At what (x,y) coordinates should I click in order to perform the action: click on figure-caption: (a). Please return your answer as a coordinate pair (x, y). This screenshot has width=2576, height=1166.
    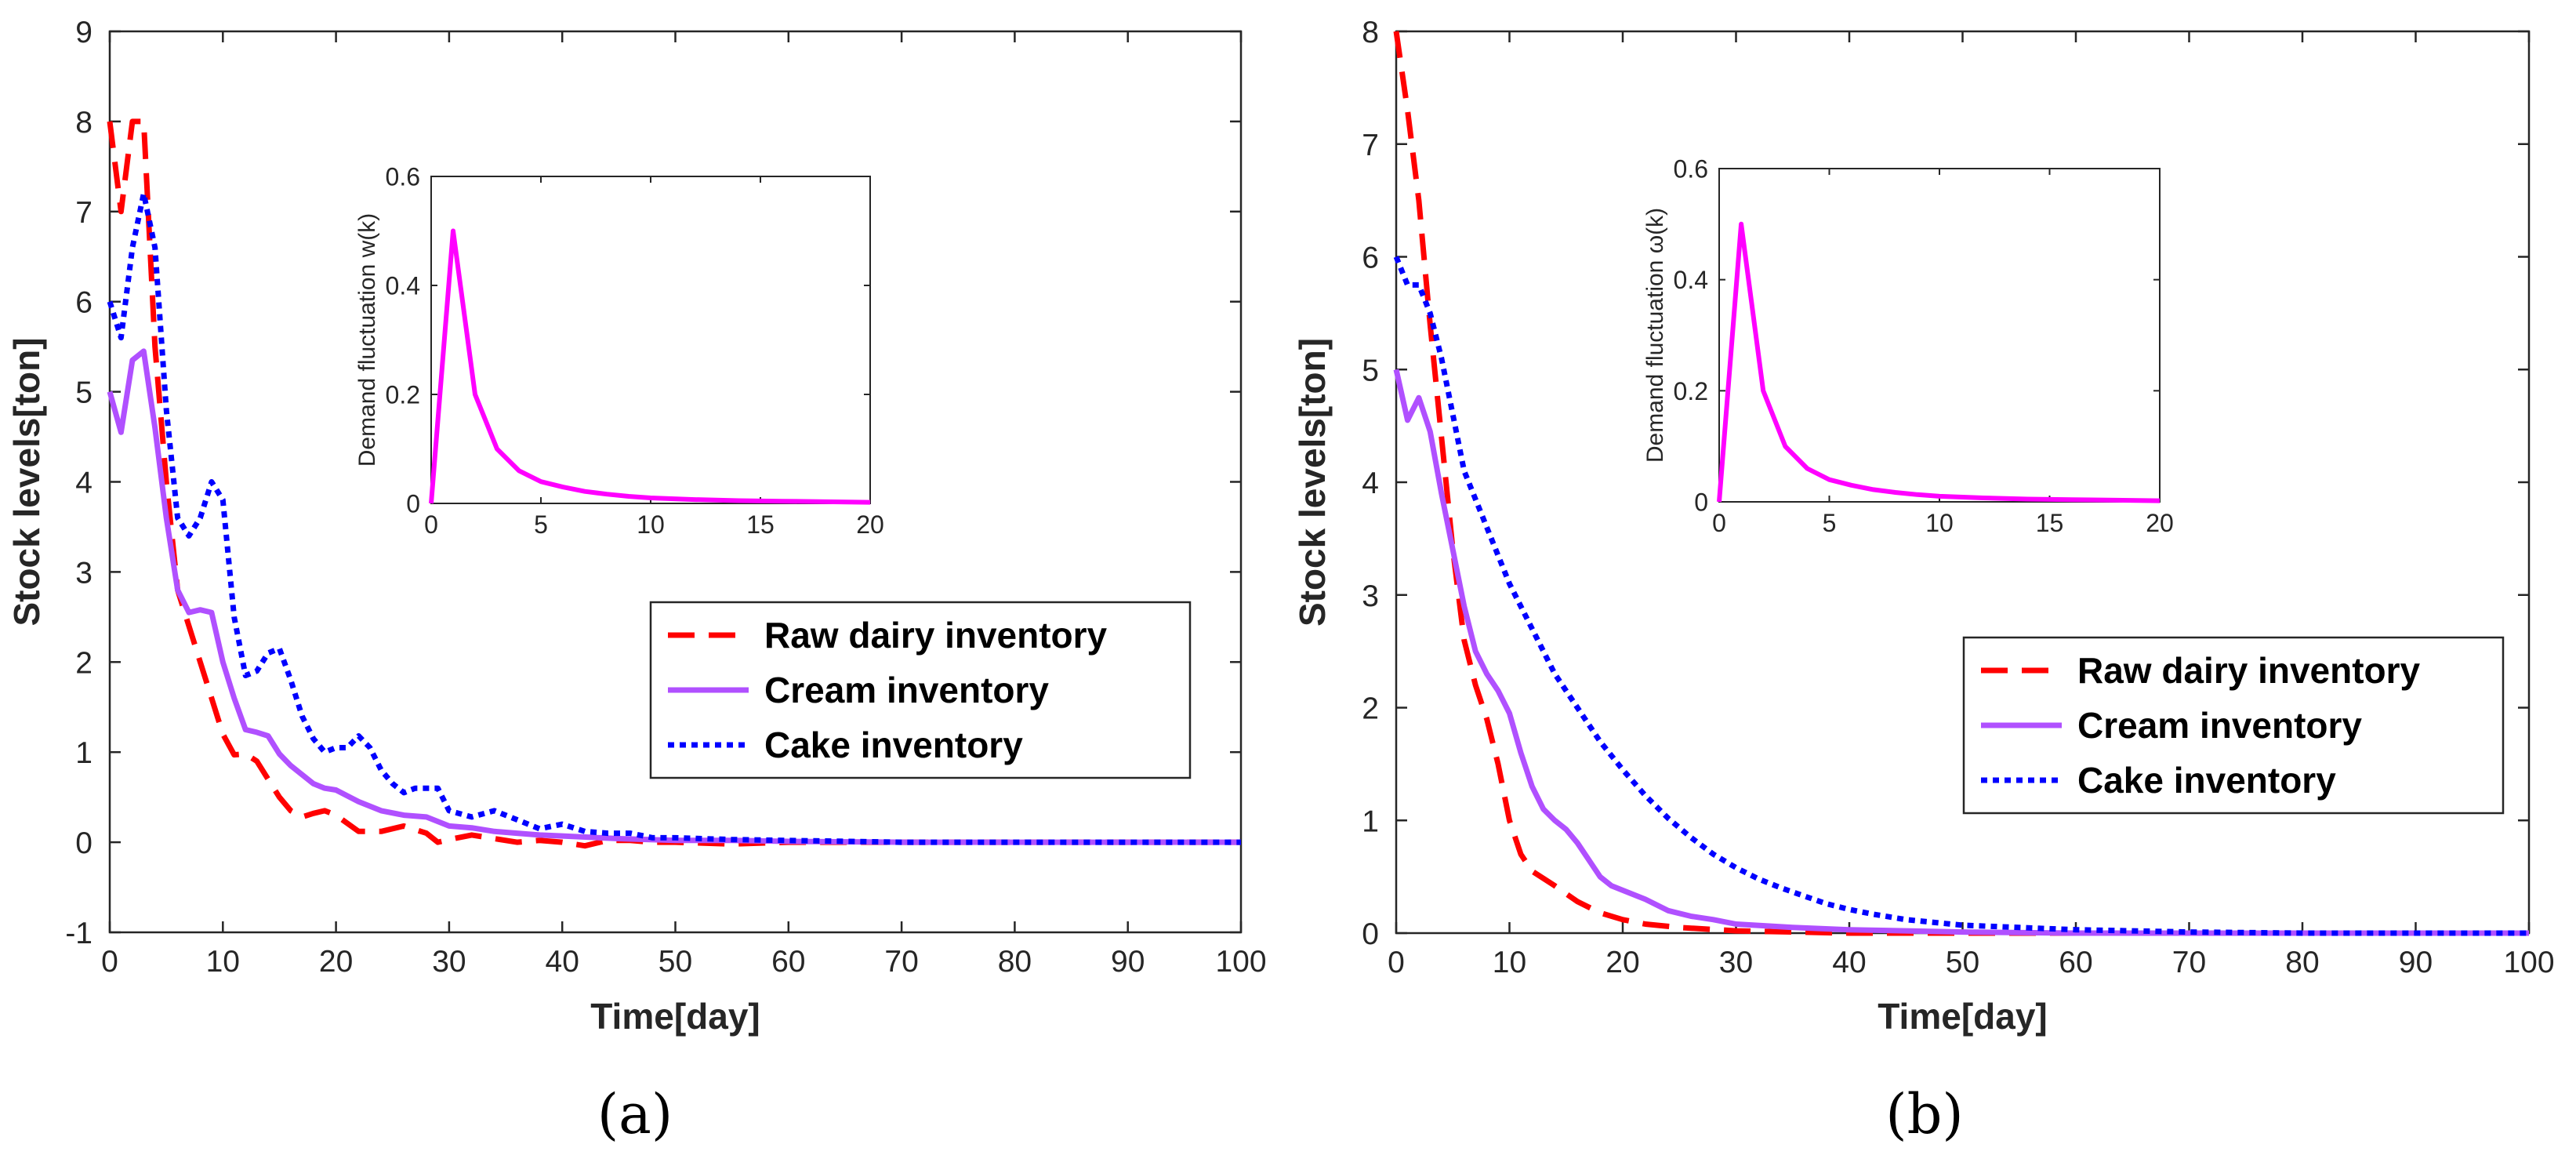
    Looking at the image, I should click on (635, 1114).